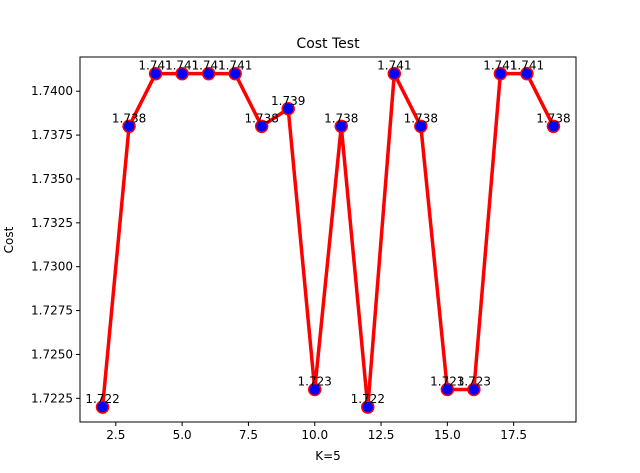 Image resolution: width=640 pixels, height=473 pixels. I want to click on data-label: 1.739, so click(288, 101).